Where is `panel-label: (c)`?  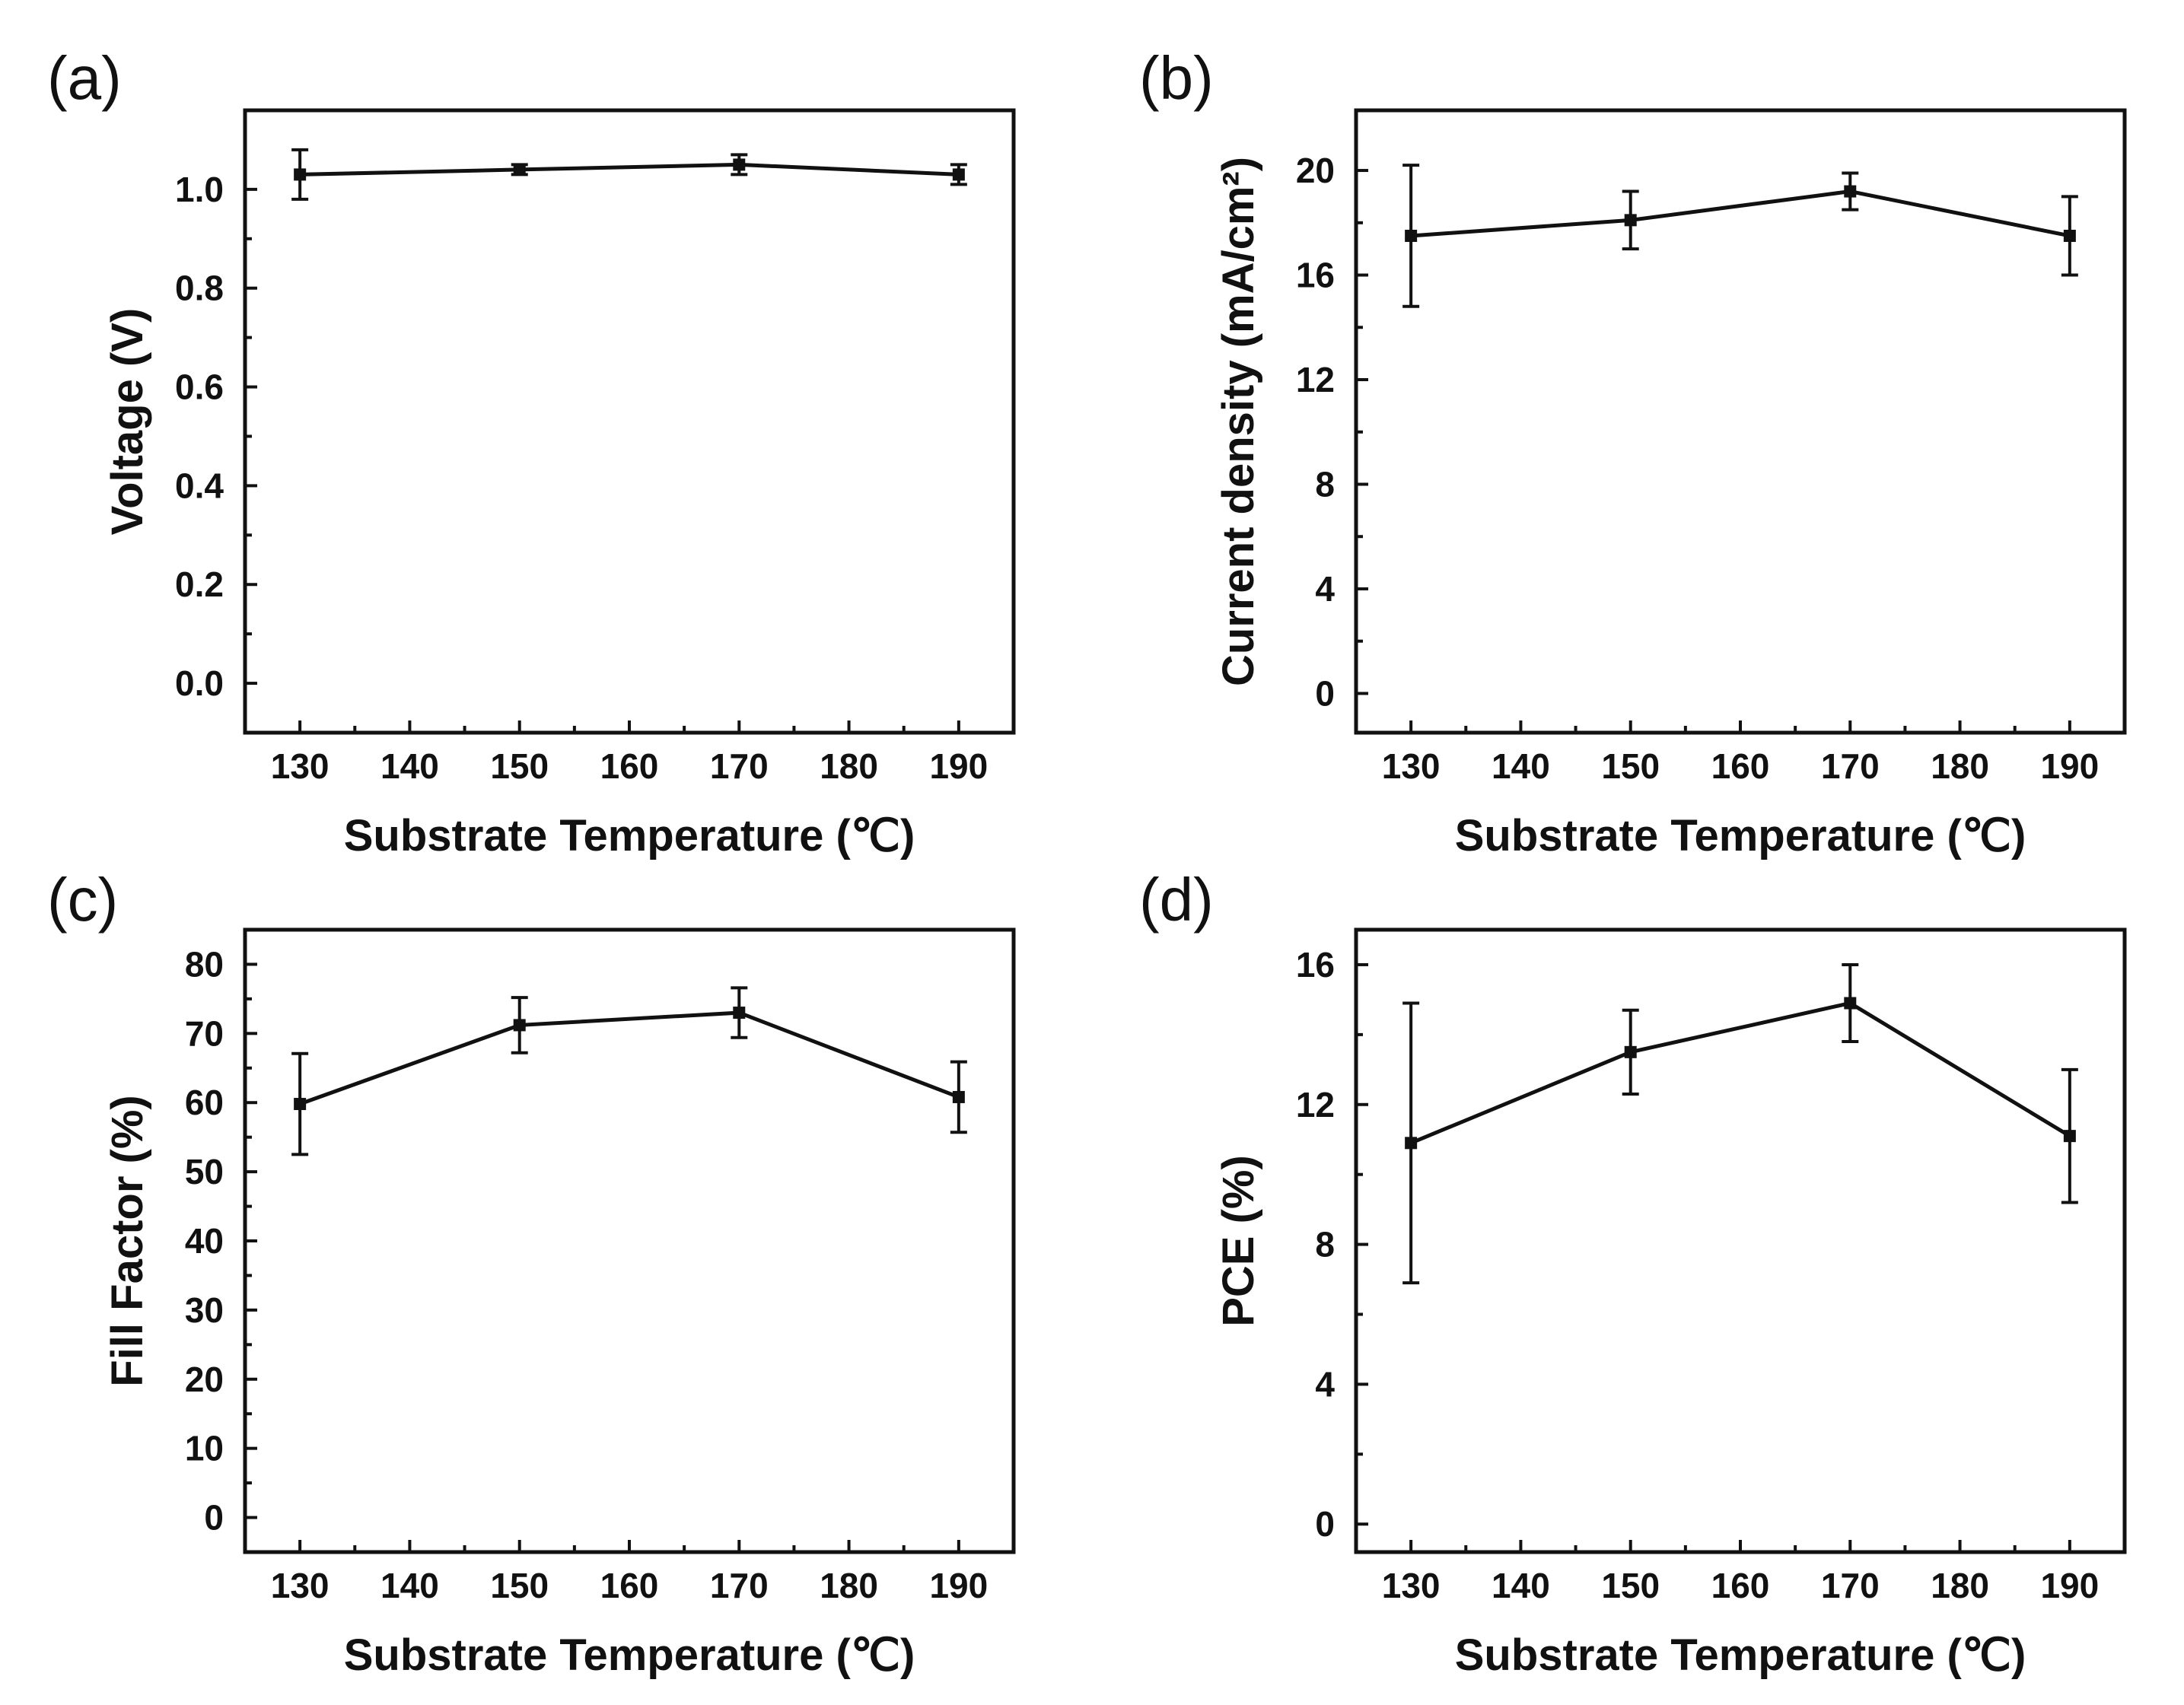
panel-label: (c) is located at coordinates (82, 900).